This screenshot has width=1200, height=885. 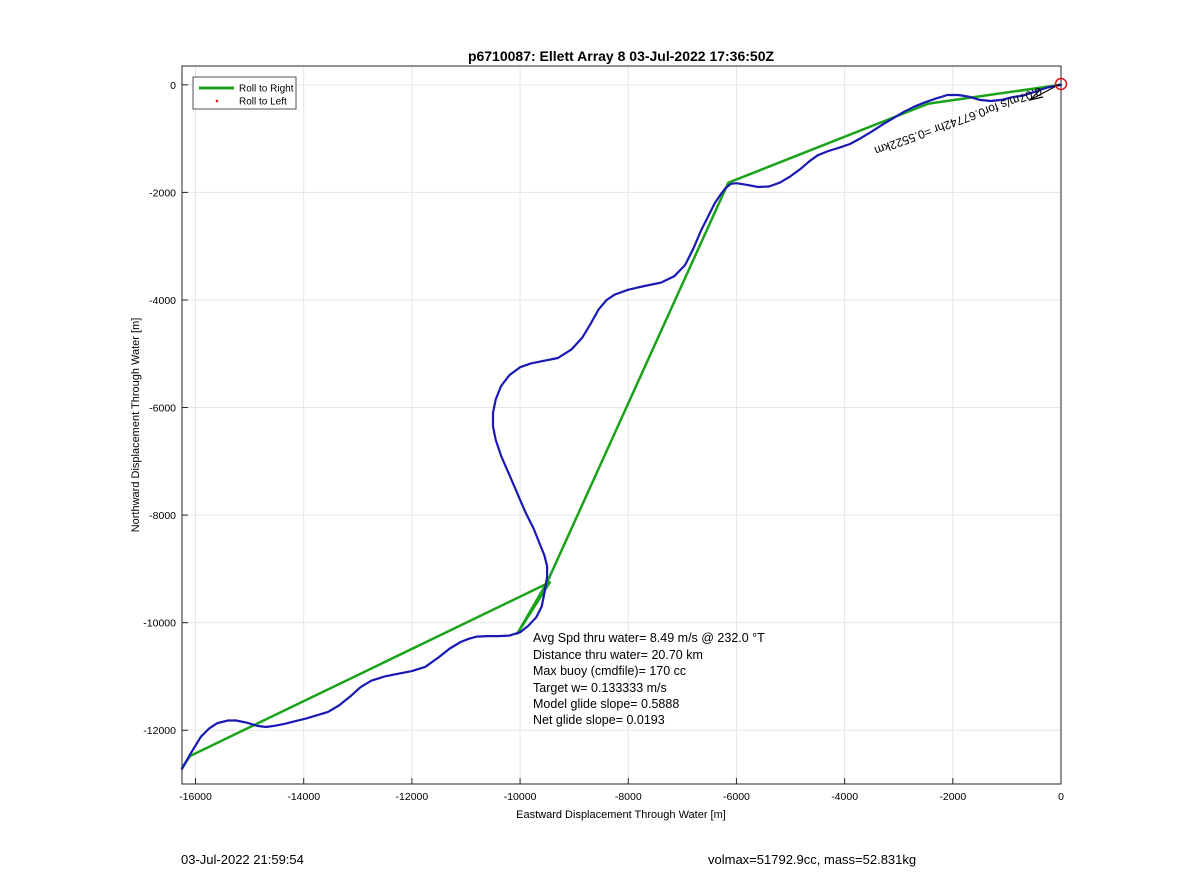 What do you see at coordinates (266, 89) in the screenshot?
I see `legend-label-roll-right: Roll to Right` at bounding box center [266, 89].